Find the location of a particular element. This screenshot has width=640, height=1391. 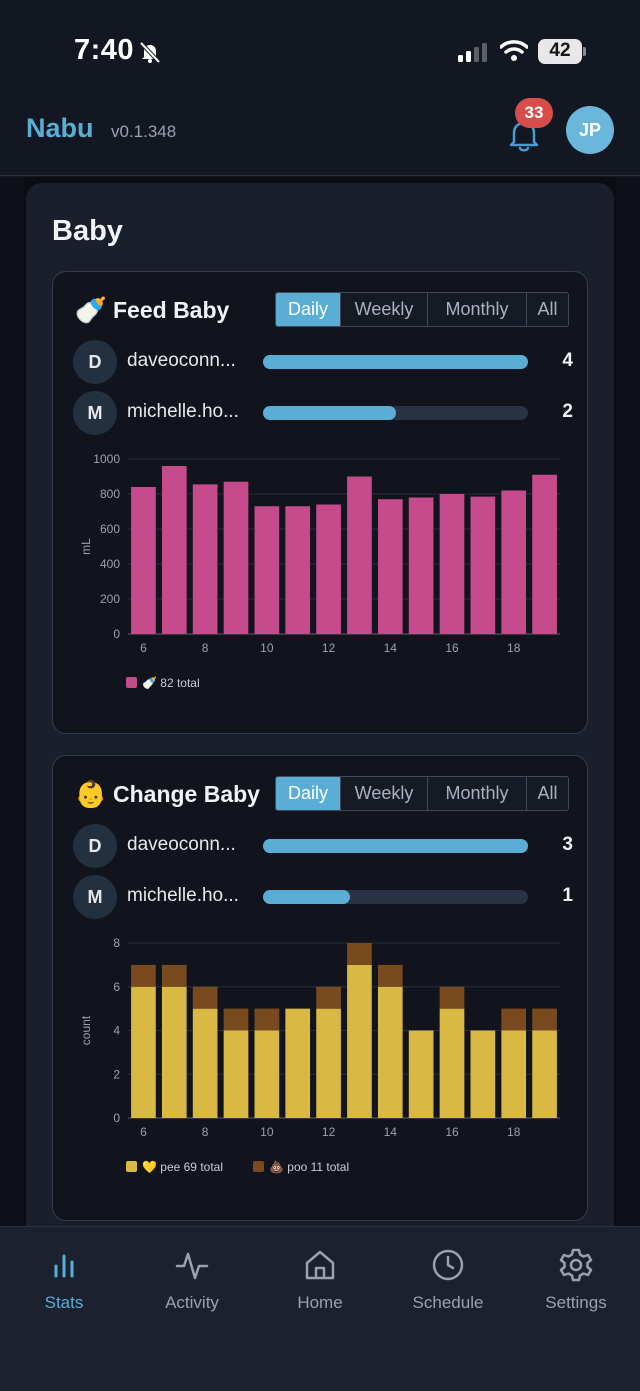

y-tick-label: 6 is located at coordinates (116, 987).